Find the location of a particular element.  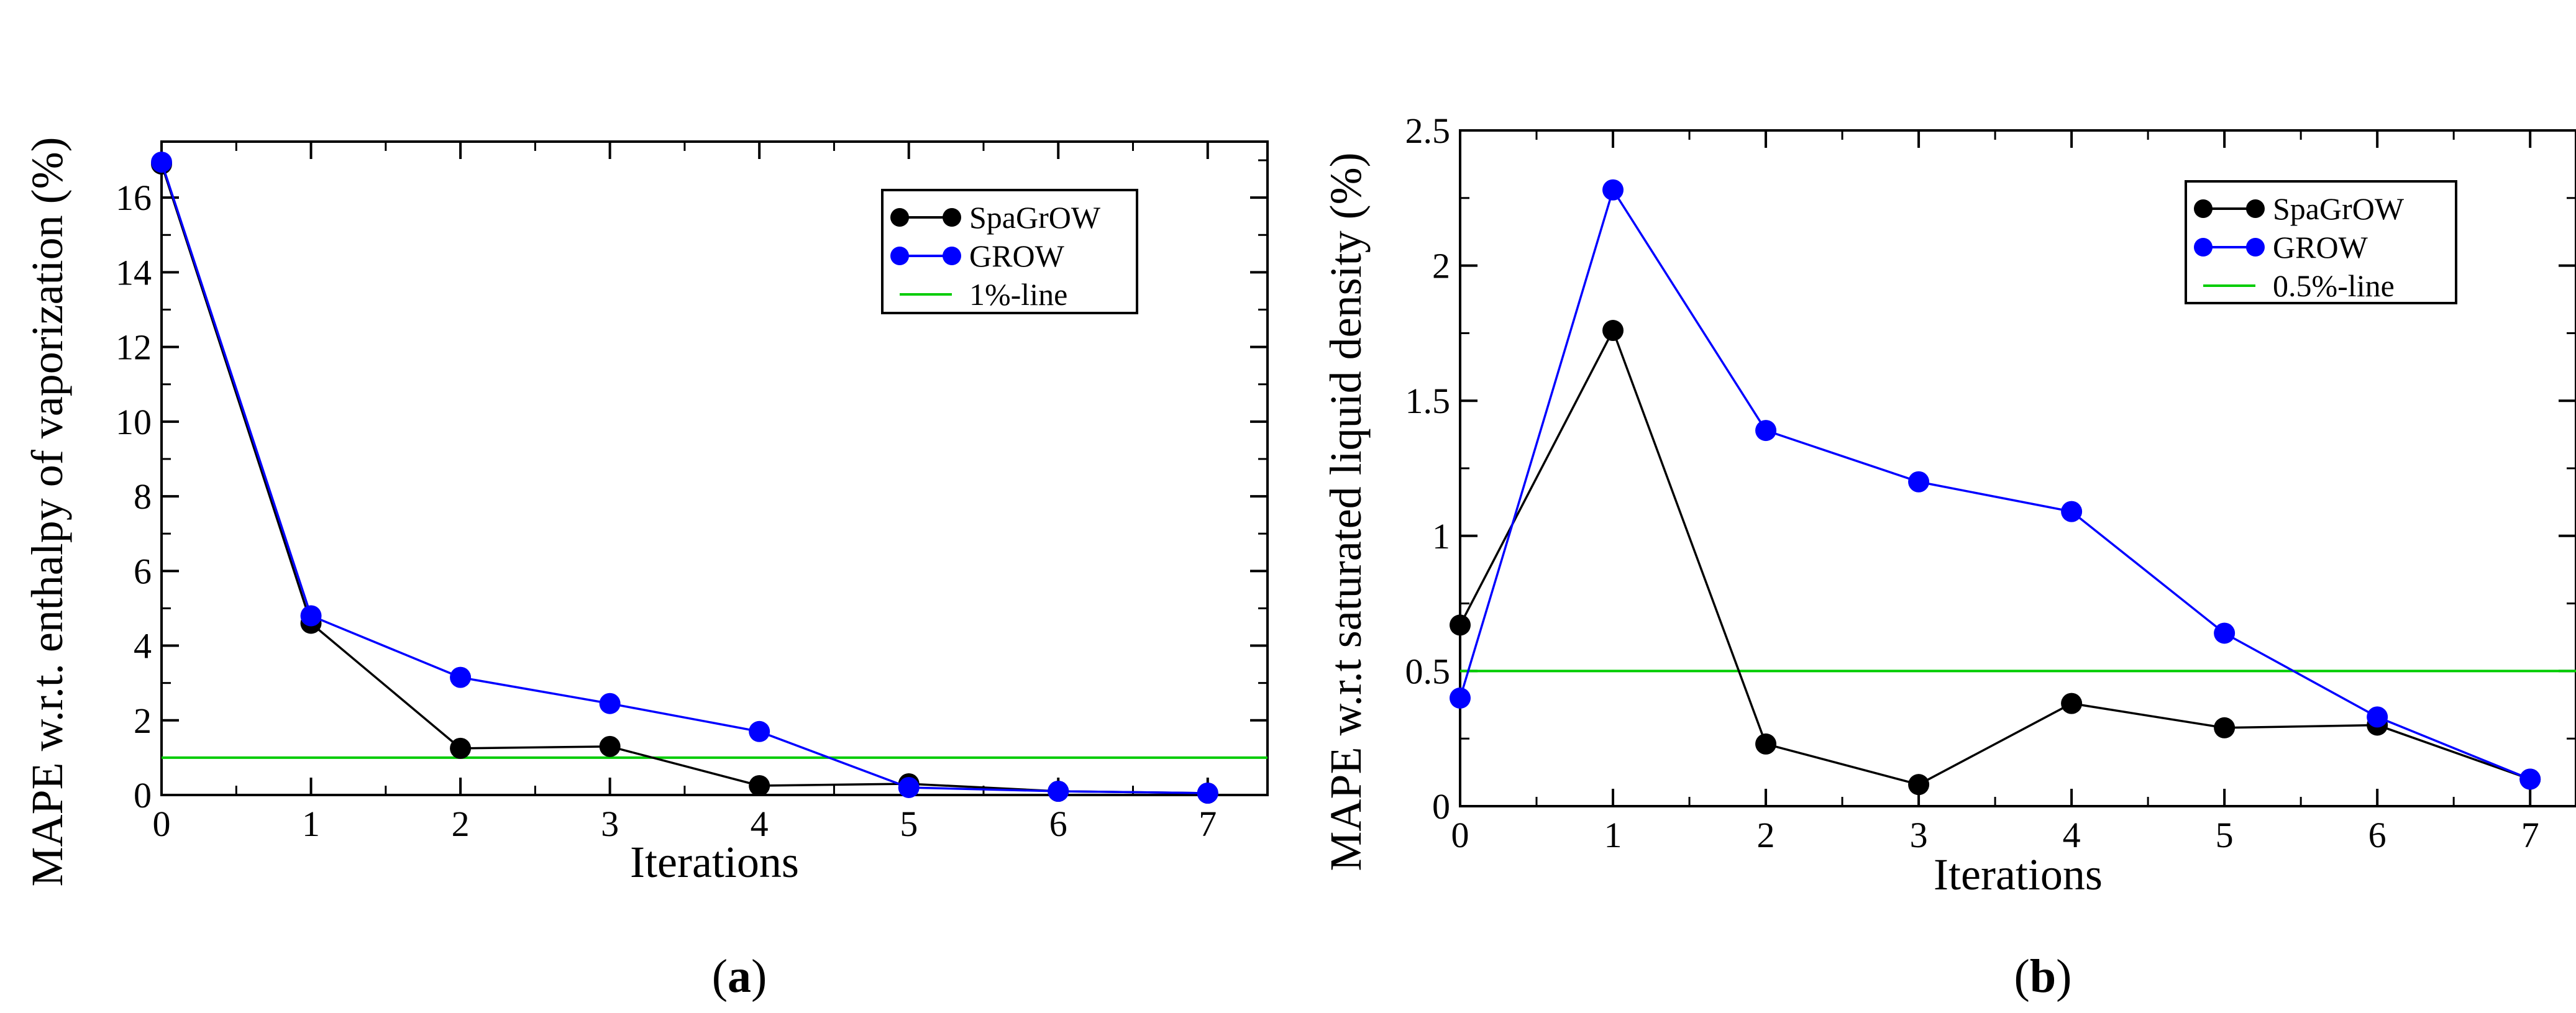

panel-label: (b) is located at coordinates (2043, 976).